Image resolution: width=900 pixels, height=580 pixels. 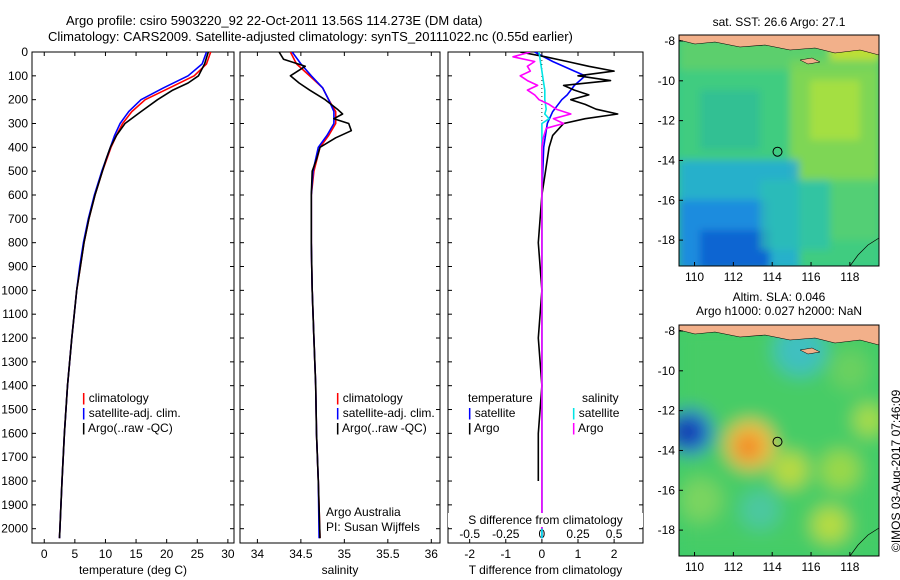 What do you see at coordinates (18, 124) in the screenshot?
I see `y-tick-label: 300` at bounding box center [18, 124].